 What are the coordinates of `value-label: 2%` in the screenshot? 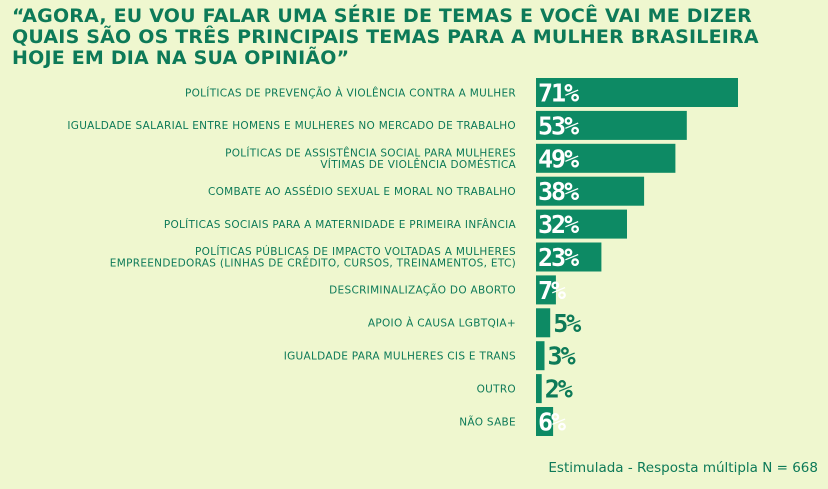 It's located at (559, 389).